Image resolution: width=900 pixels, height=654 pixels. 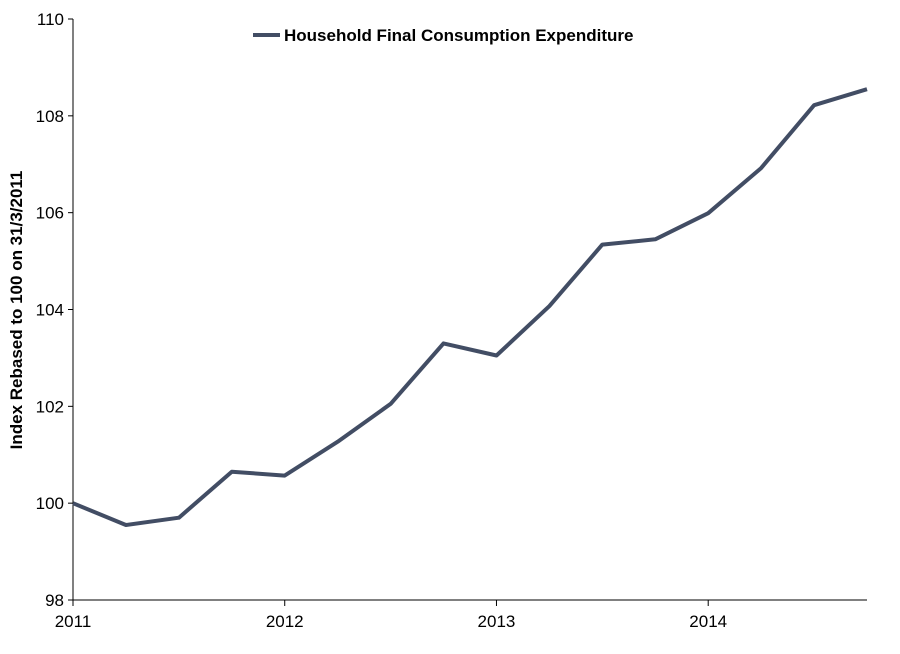 What do you see at coordinates (50, 406) in the screenshot?
I see `y-tick-label: 102` at bounding box center [50, 406].